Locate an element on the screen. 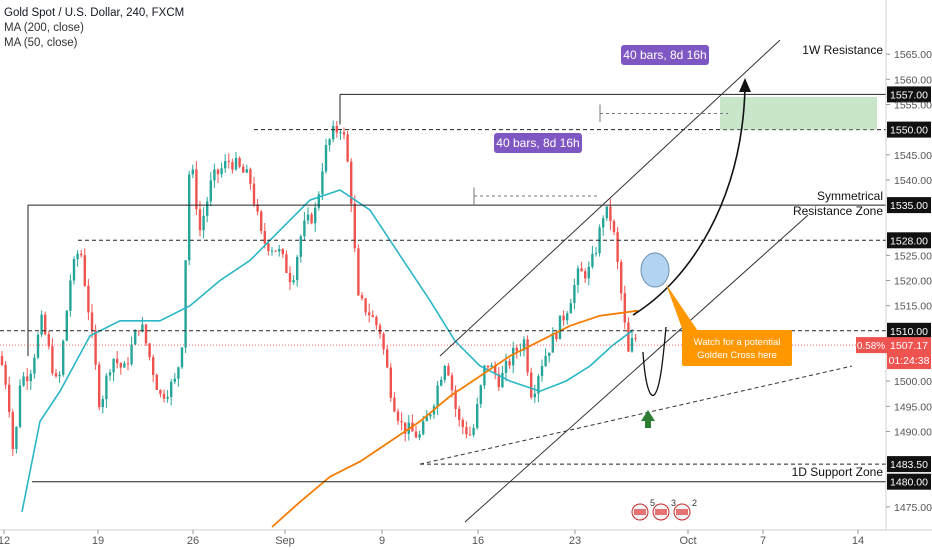 The width and height of the screenshot is (932, 550). time-tick-label: 23 is located at coordinates (575, 541).